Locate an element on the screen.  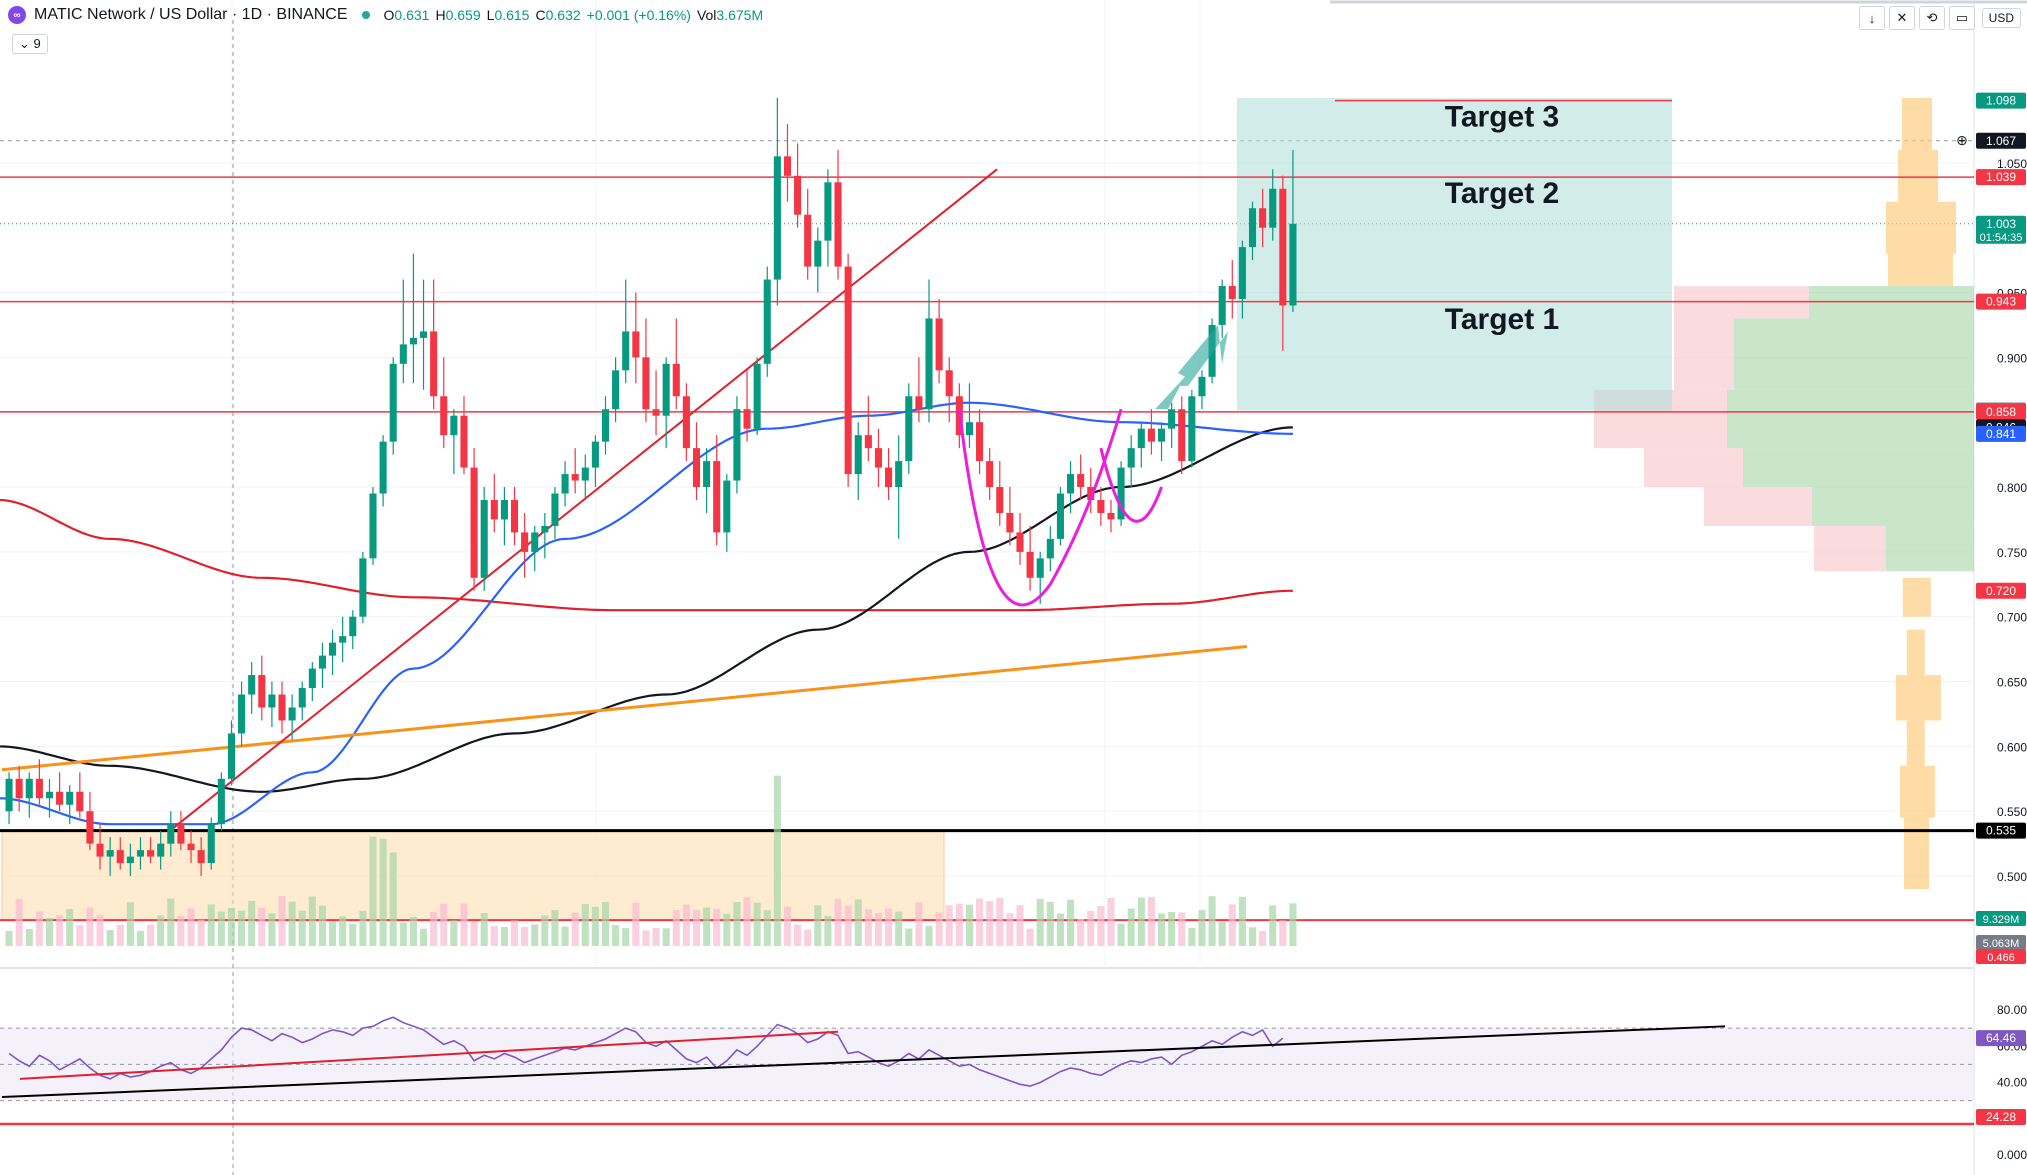
vp-upper-bar is located at coordinates (1916, 834).